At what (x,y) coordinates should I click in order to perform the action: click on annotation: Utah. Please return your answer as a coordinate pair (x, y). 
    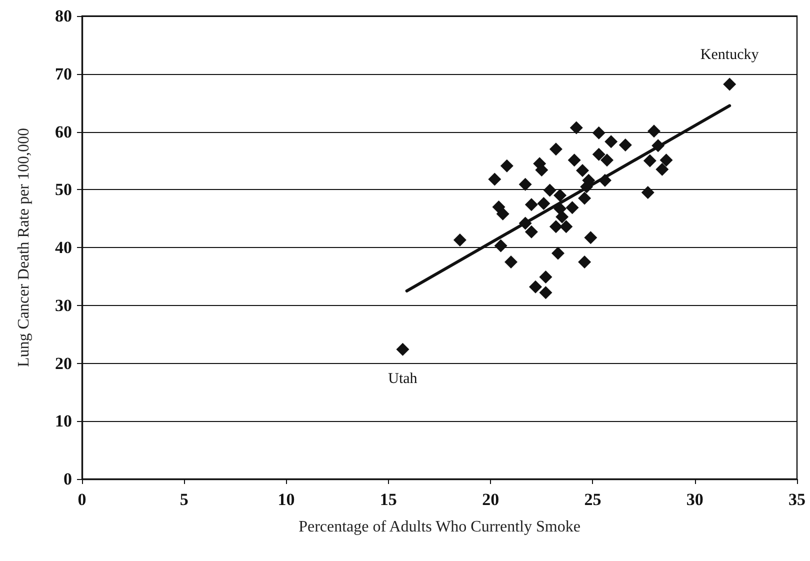
    Looking at the image, I should click on (403, 378).